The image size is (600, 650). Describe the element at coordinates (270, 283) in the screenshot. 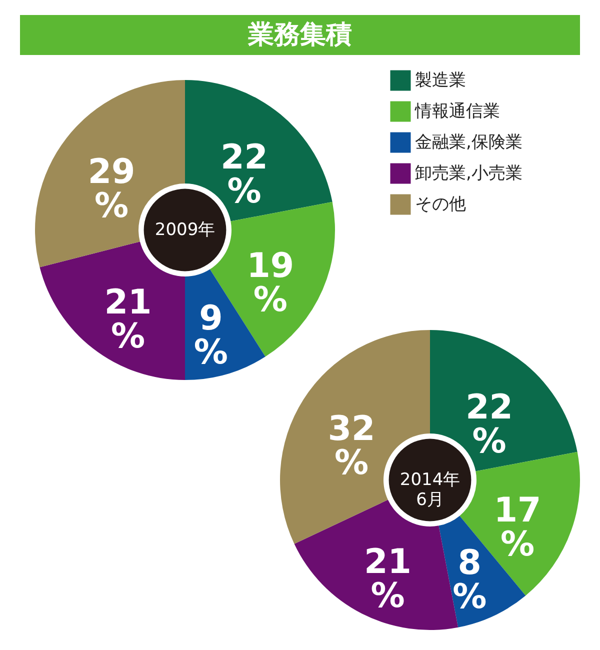

I see `data-label: 19 %` at that location.